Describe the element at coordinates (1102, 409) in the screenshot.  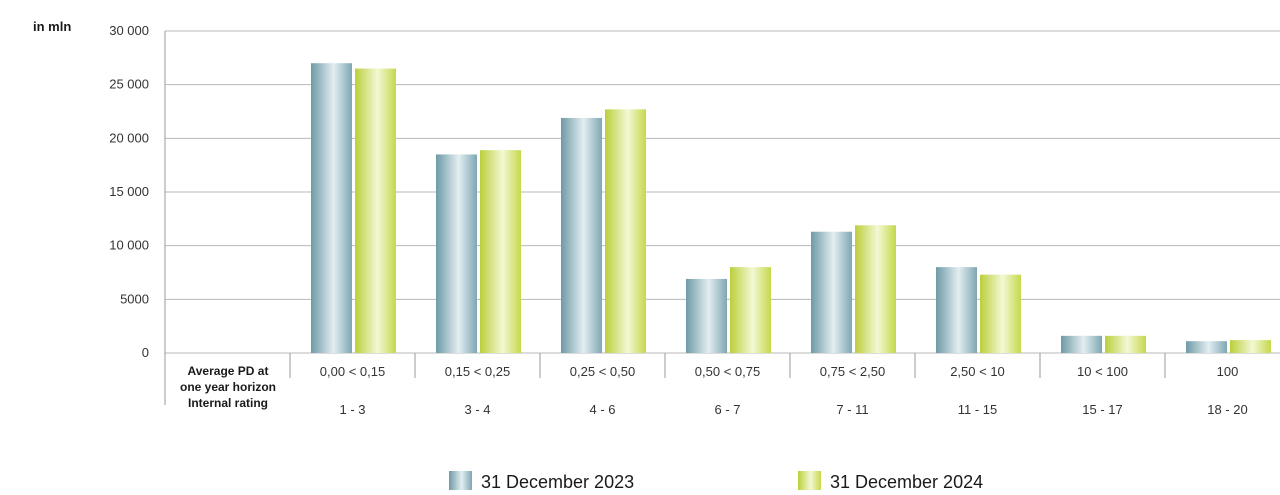
I see `internal-rating-label: 15 - 17` at that location.